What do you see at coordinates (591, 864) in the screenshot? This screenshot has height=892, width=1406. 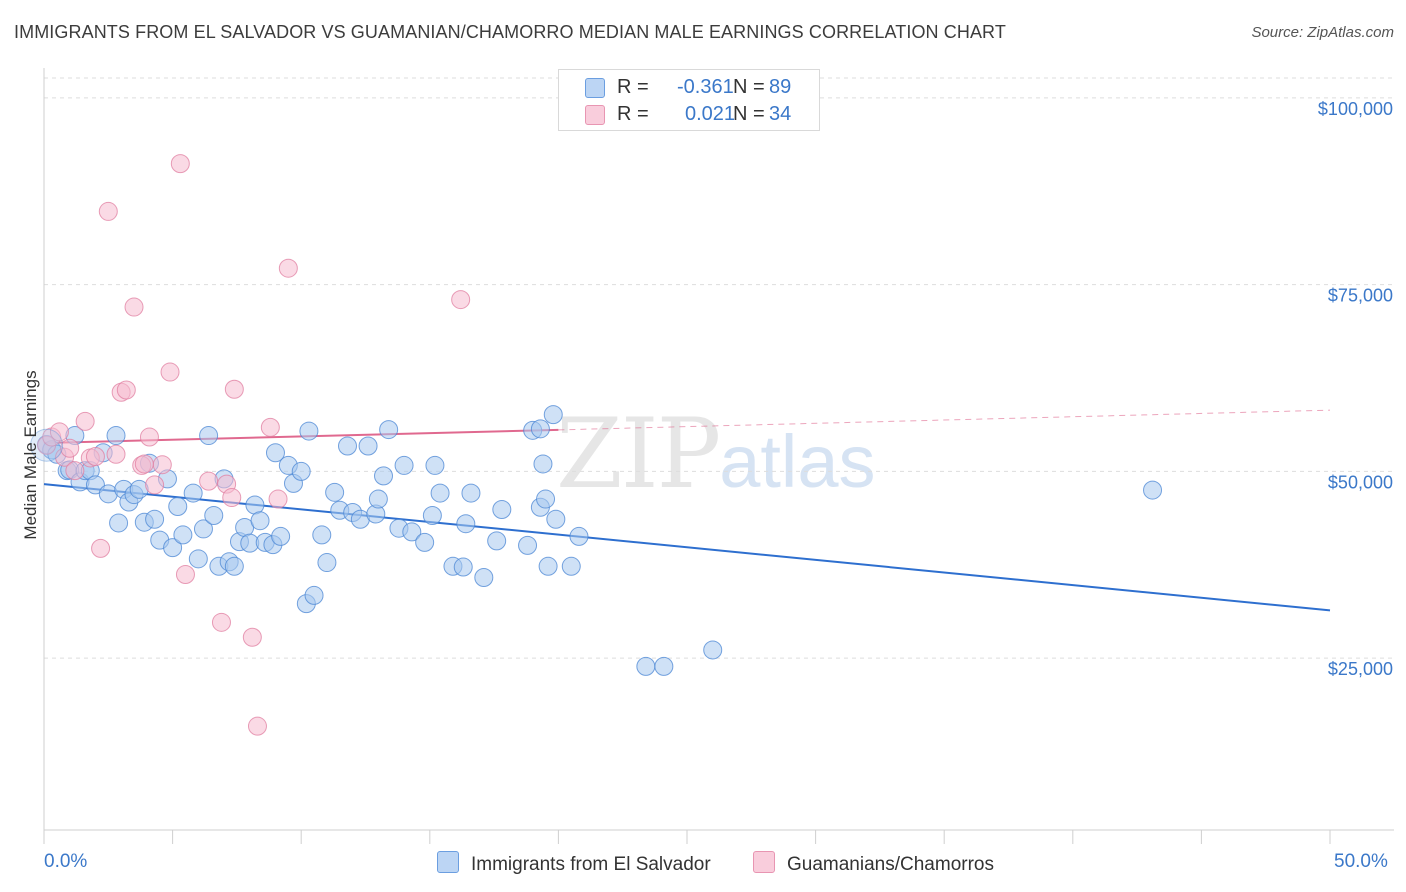 I see `bottom-legend-label: Immigrants from El Salvador` at bounding box center [591, 864].